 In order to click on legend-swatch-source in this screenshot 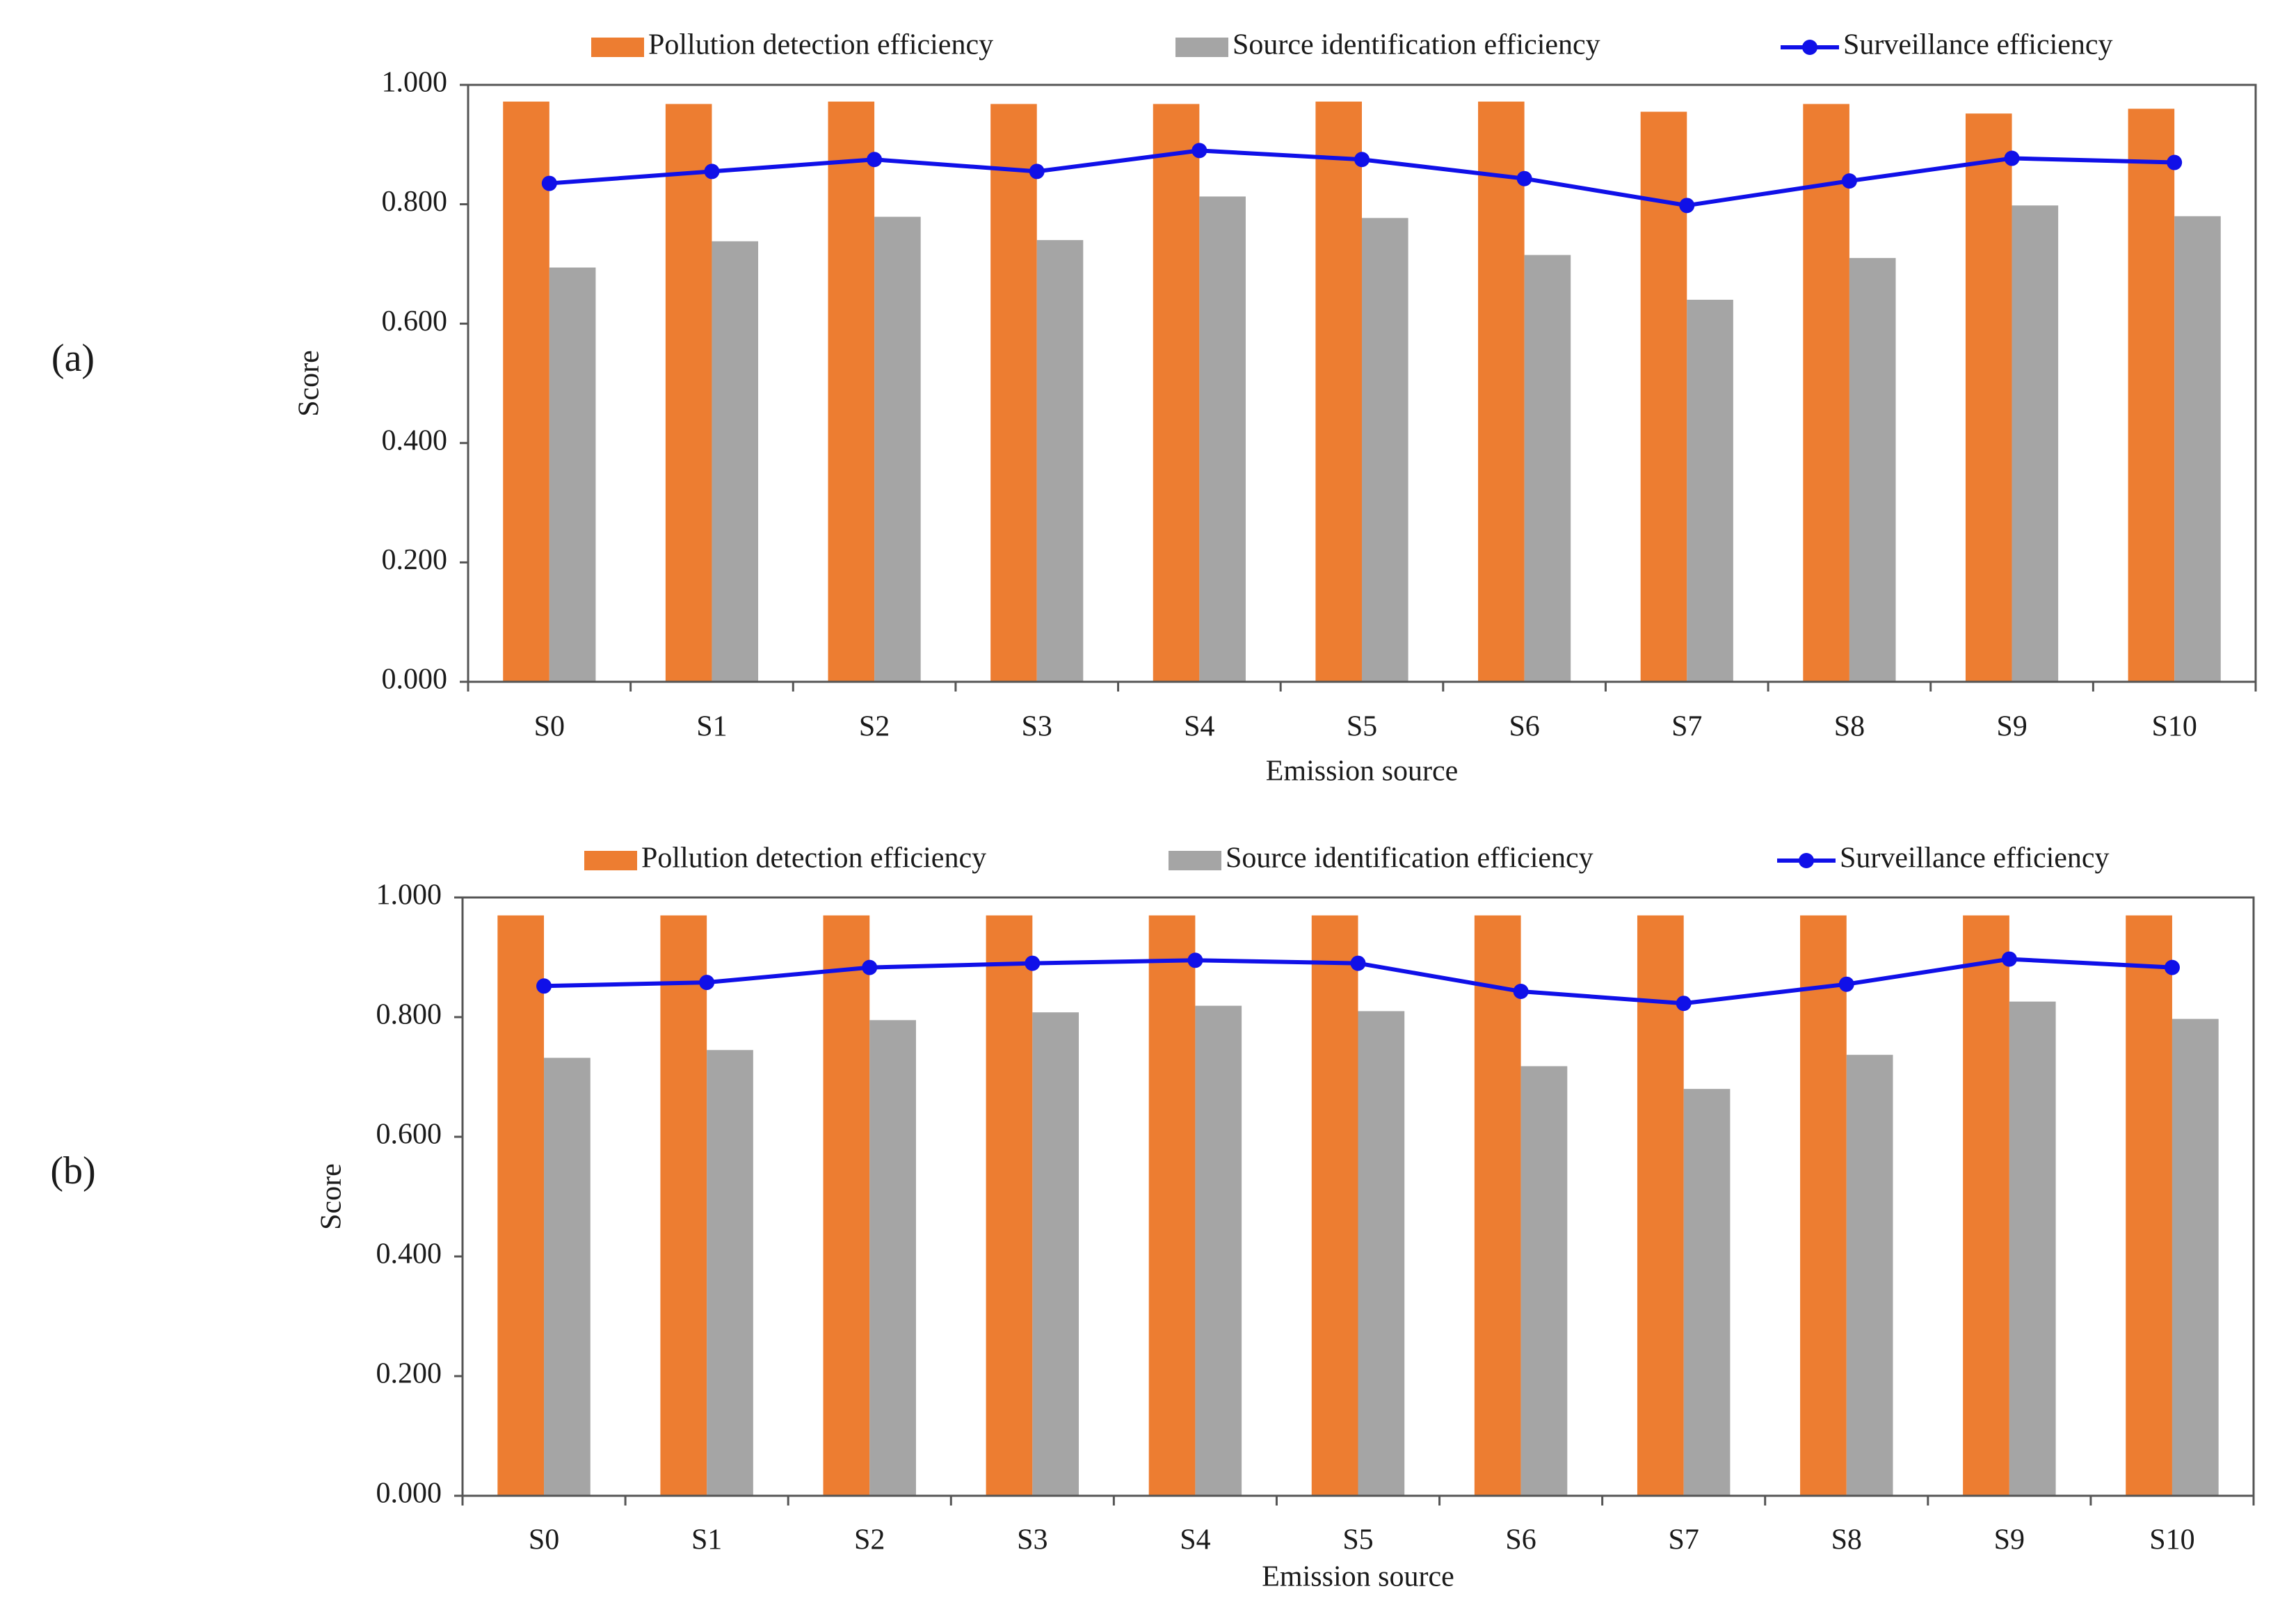, I will do `click(1201, 47)`.